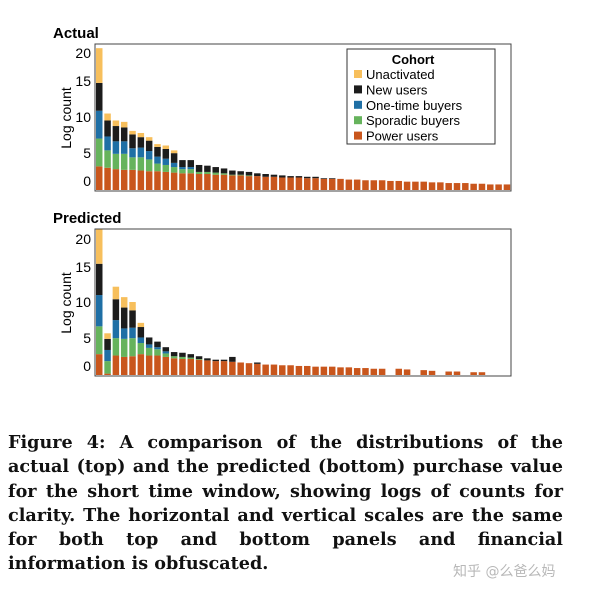 The height and width of the screenshot is (596, 600). I want to click on legend-label: One-time buyers, so click(414, 105).